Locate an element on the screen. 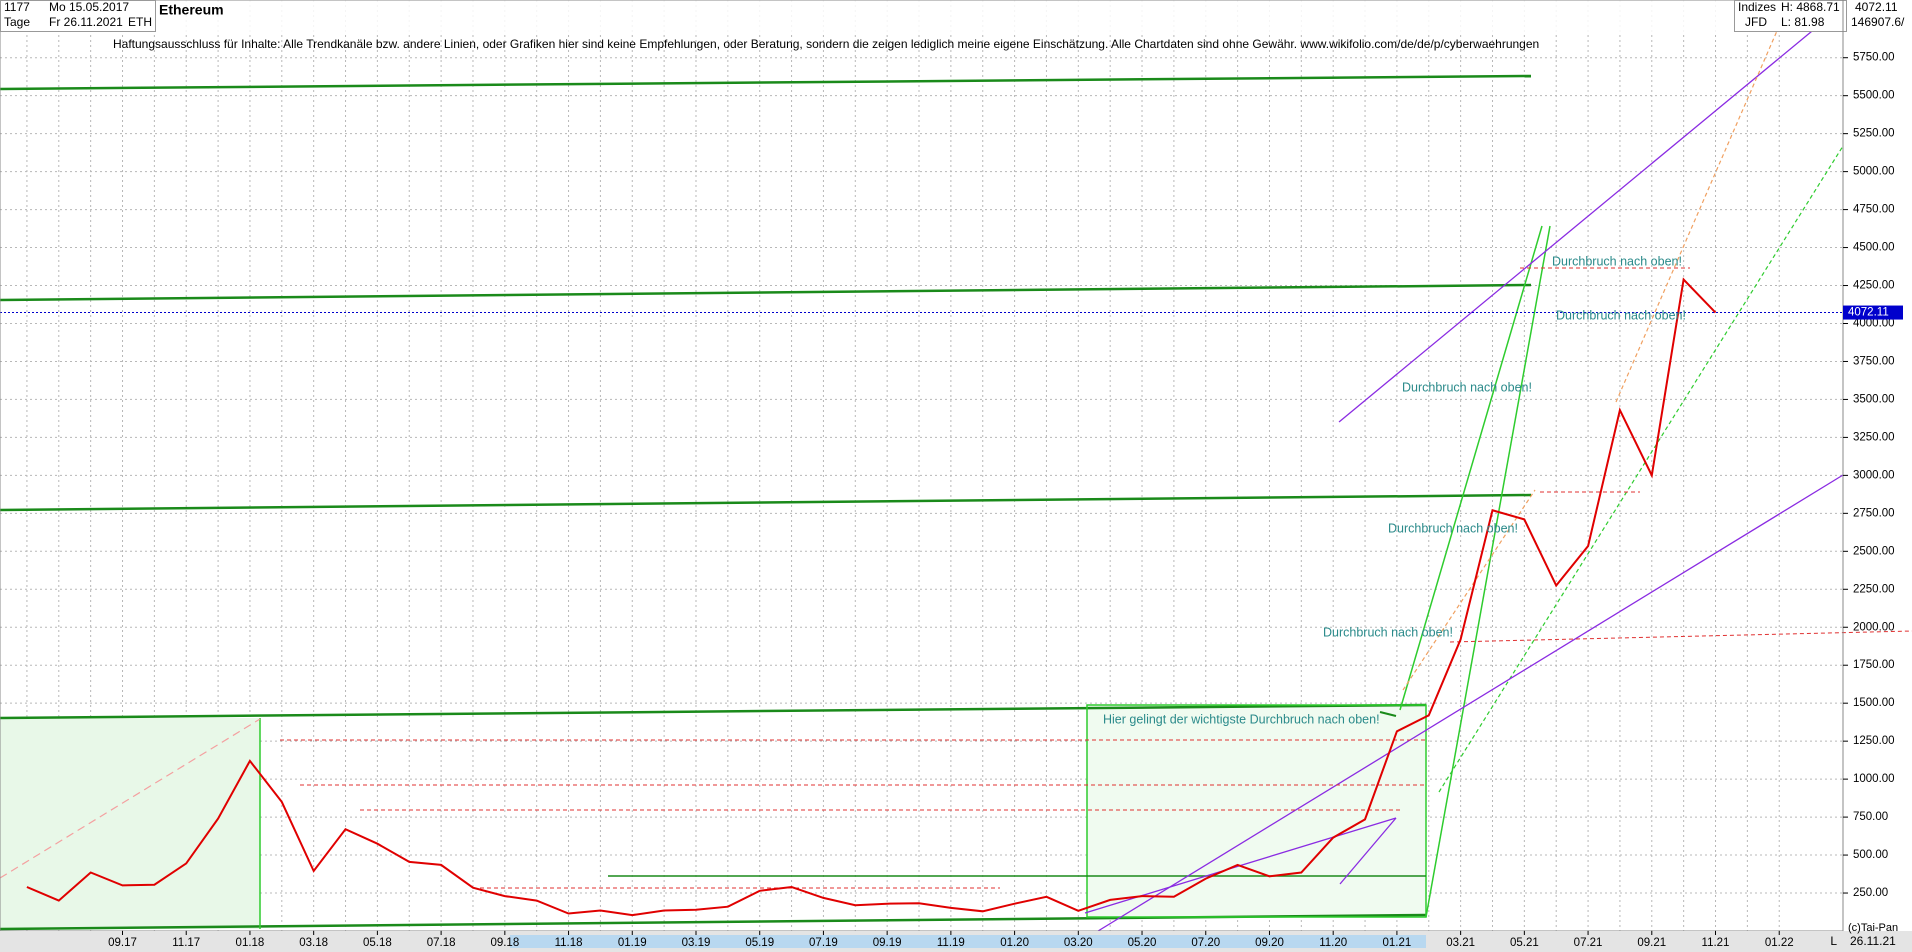  box is located at coordinates (1256, 811).